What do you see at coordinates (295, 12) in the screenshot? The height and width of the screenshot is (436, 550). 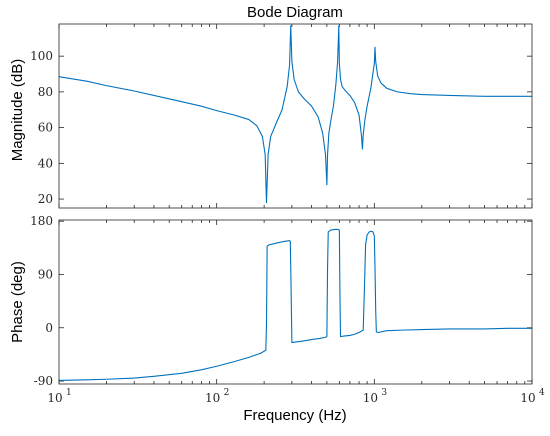 I see `chart-title: Bode Diagram` at bounding box center [295, 12].